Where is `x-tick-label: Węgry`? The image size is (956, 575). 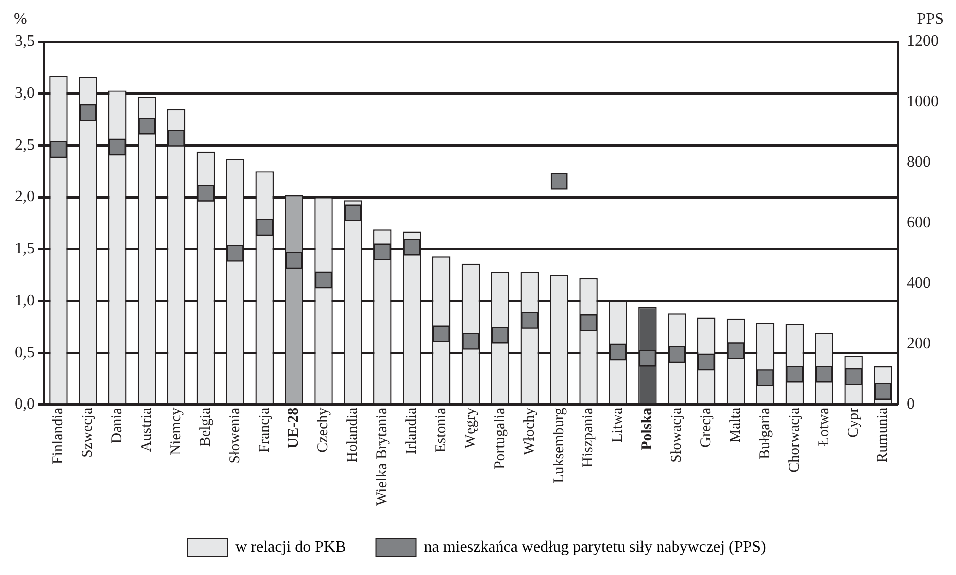
x-tick-label: Węgry is located at coordinates (470, 428).